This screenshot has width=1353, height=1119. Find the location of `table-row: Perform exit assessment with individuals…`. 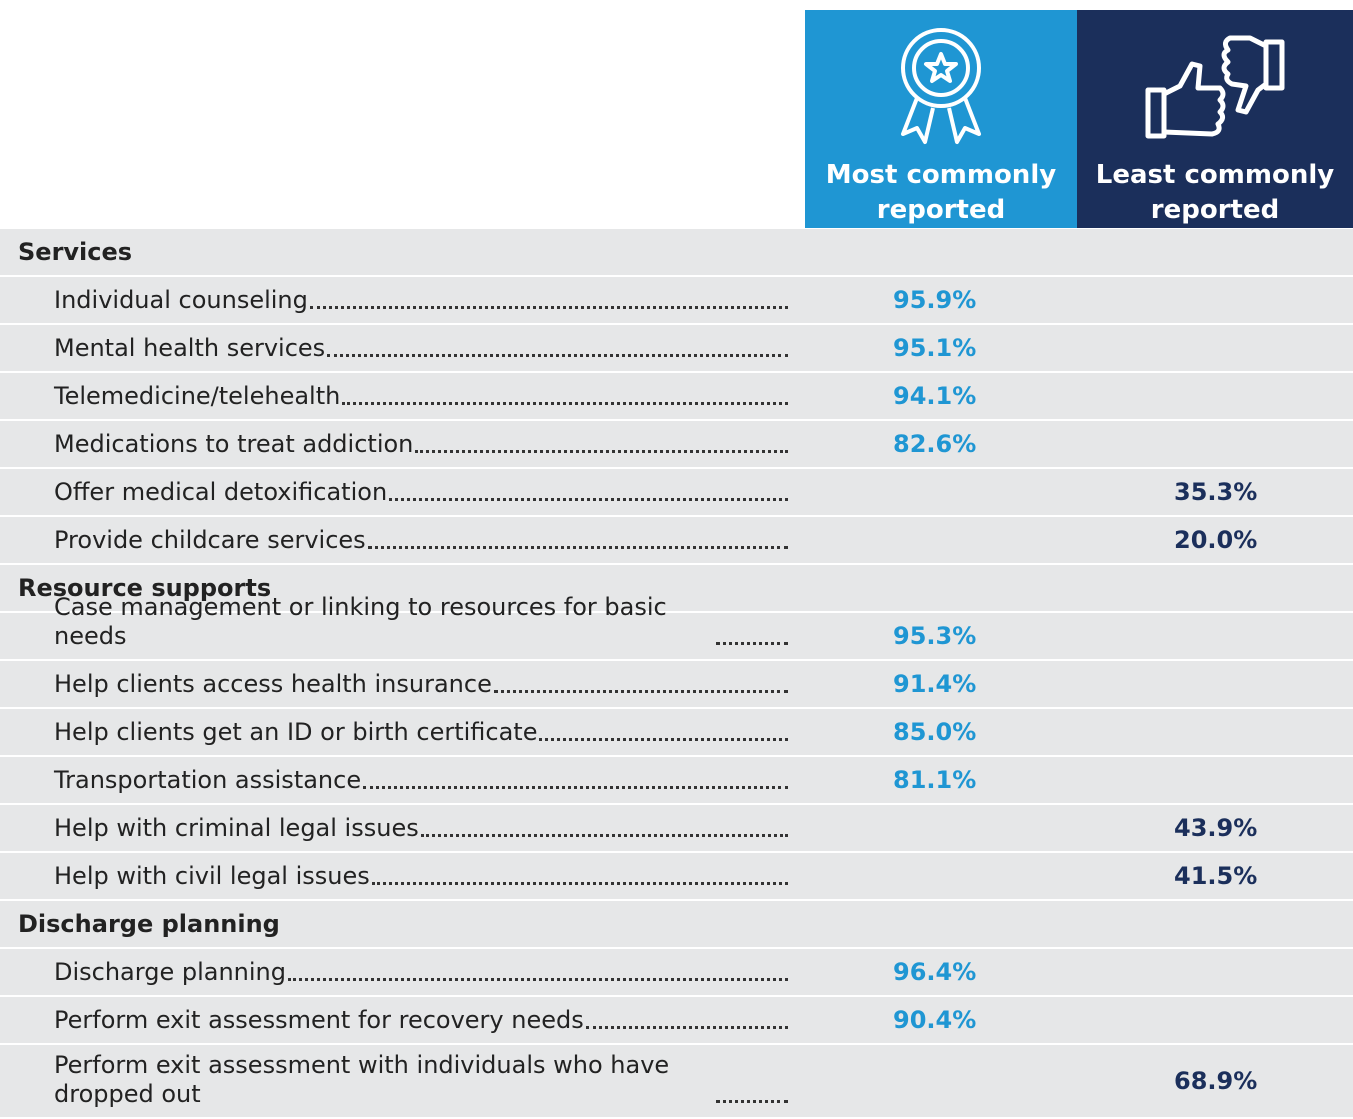

table-row: Perform exit assessment with individuals… is located at coordinates (676, 1081).